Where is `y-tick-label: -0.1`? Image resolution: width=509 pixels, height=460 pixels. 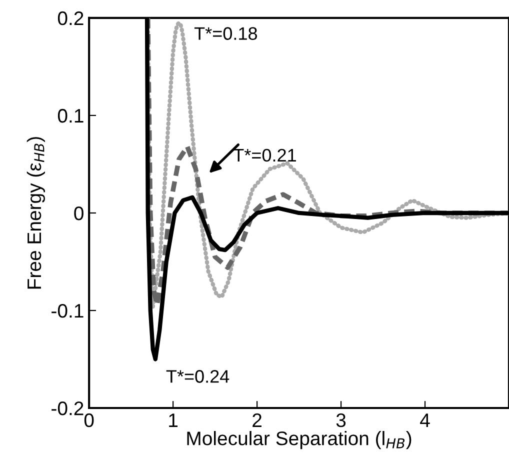
y-tick-label: -0.1 is located at coordinates (68, 311).